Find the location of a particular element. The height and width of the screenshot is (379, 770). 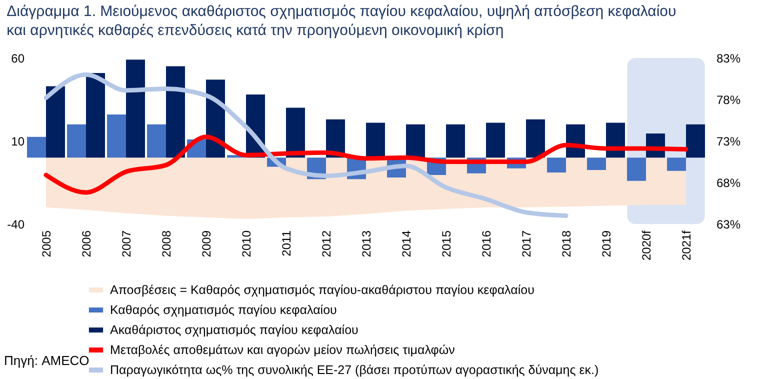

x-tick-label: 2019 is located at coordinates (607, 244).